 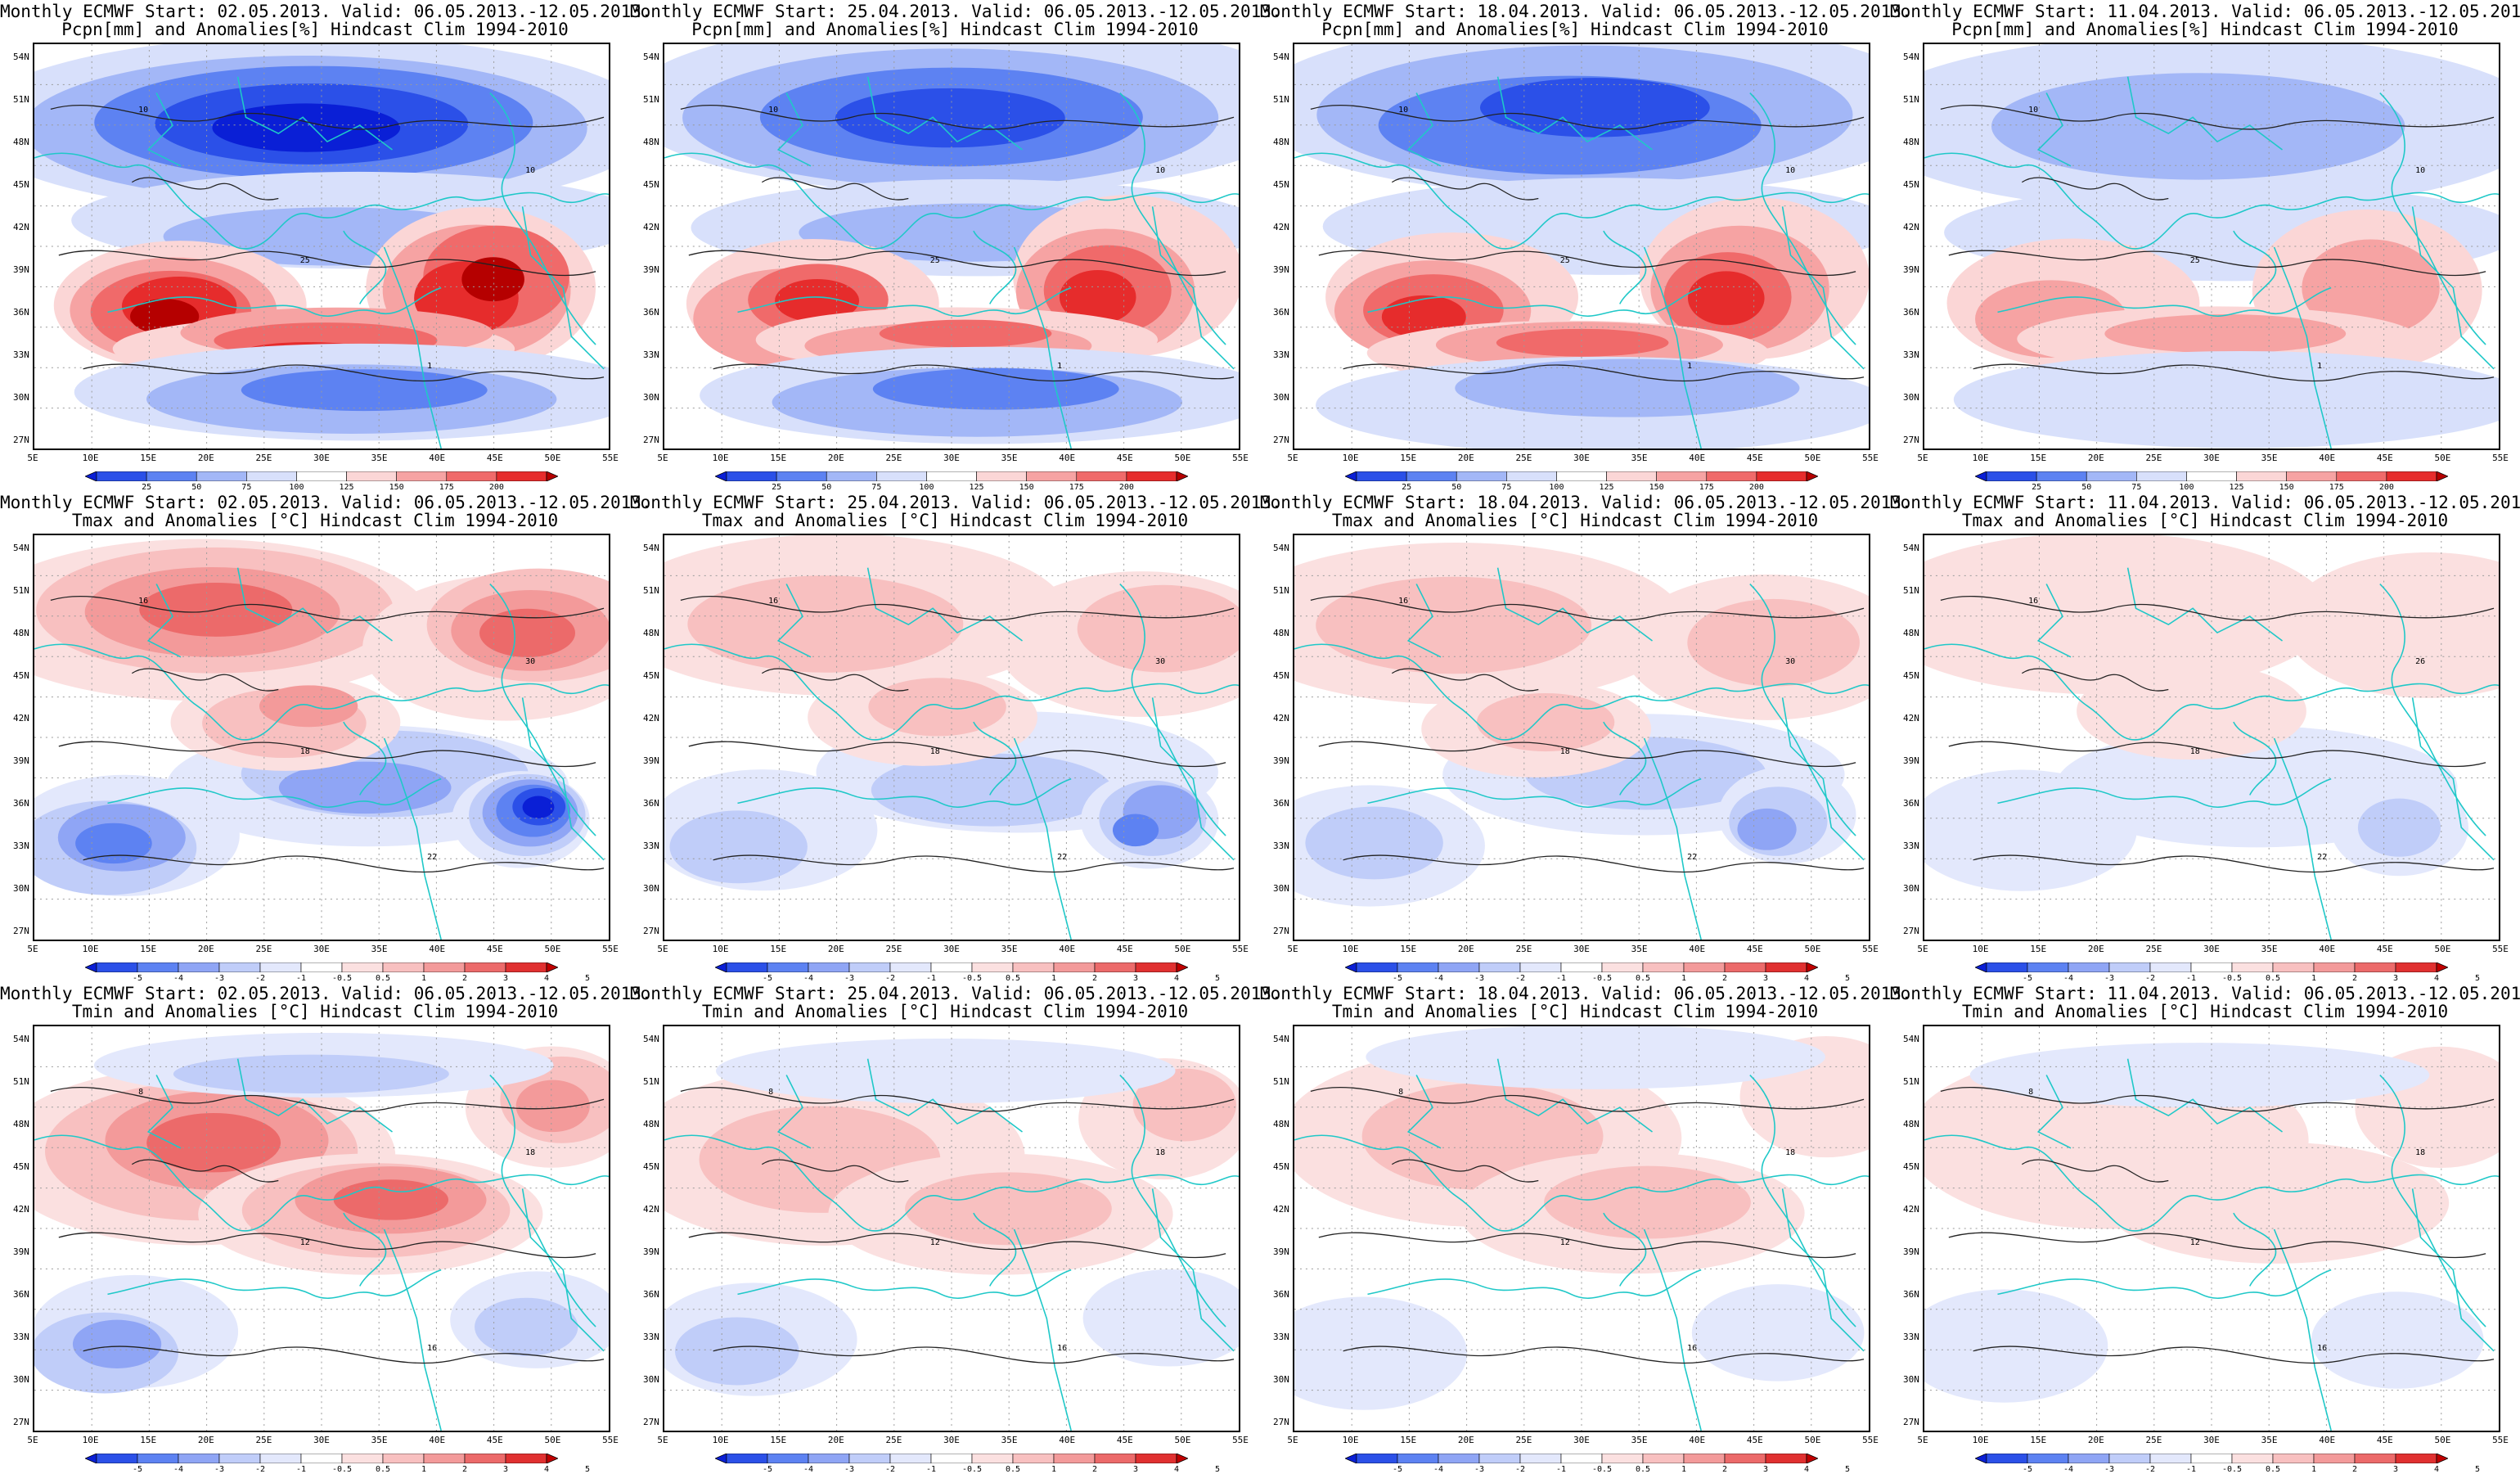 I want to click on latitude-tick-label: 36N, so click(x=651, y=313).